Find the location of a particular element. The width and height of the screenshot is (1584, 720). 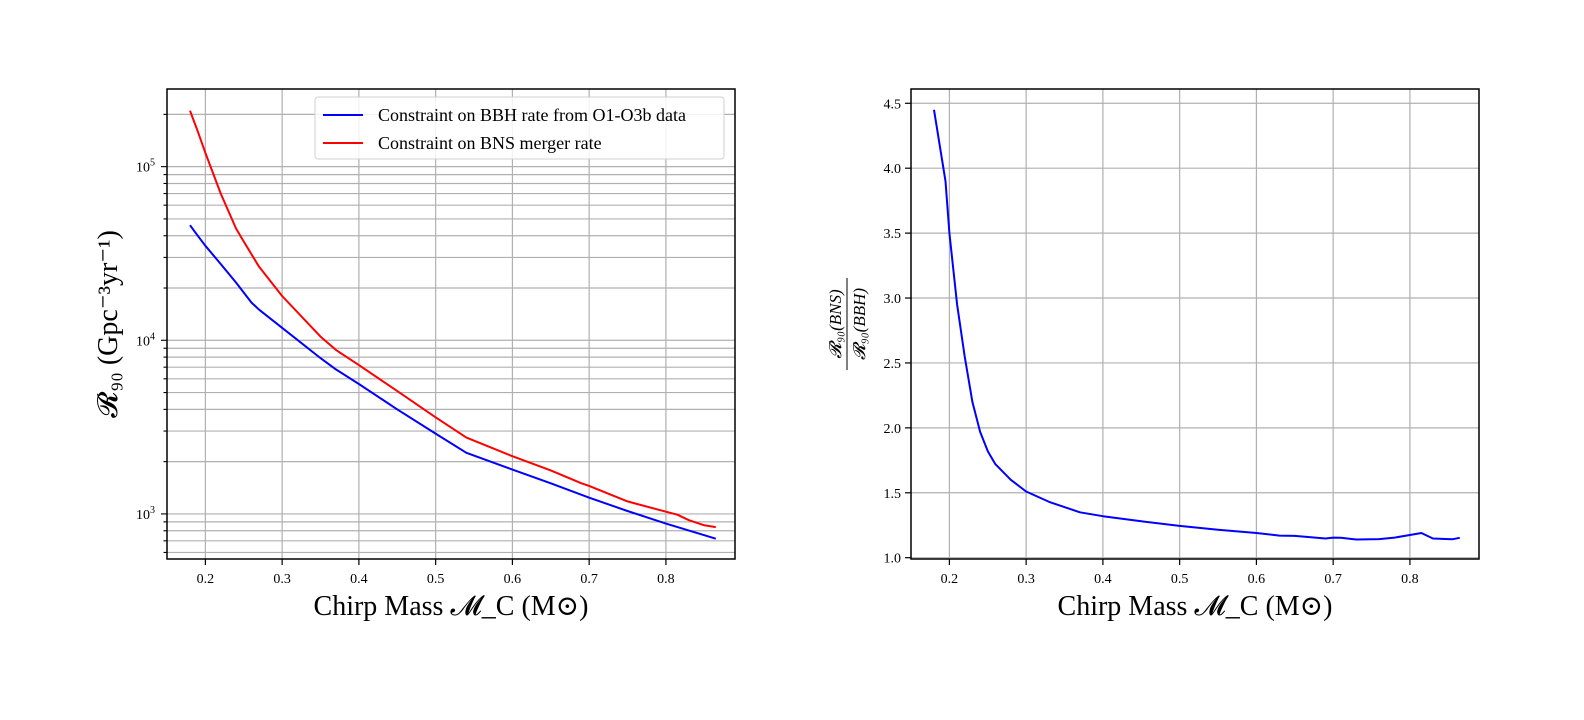

right-x-tick-label: 0.3 is located at coordinates (1026, 579).